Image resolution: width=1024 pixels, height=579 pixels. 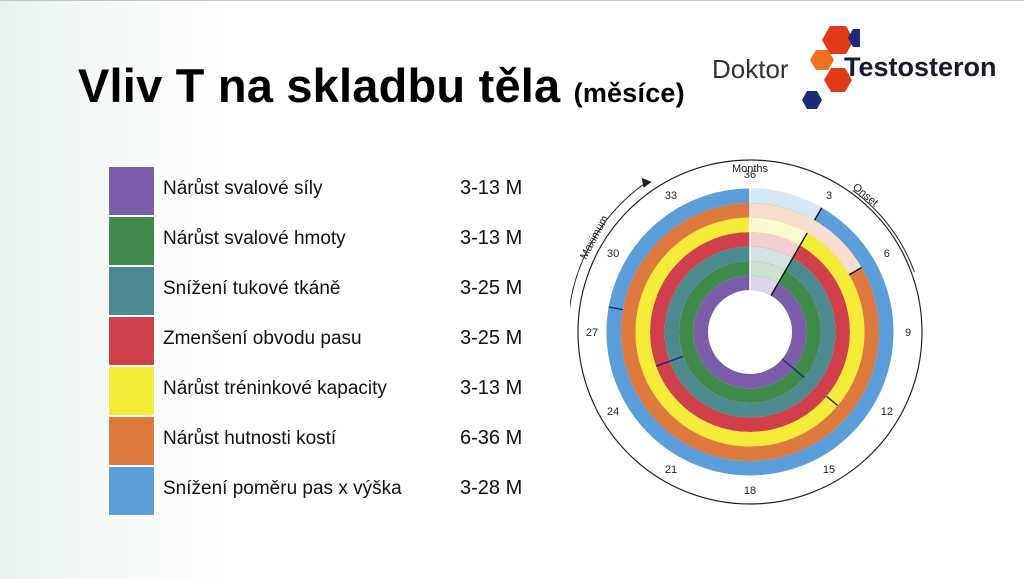 I want to click on month-tick-label: 36, so click(x=750, y=175).